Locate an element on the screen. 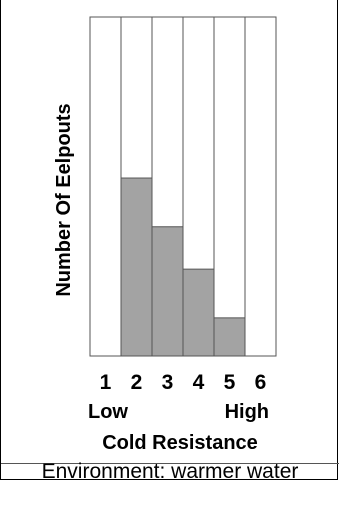  x-high-label: High is located at coordinates (247, 412).